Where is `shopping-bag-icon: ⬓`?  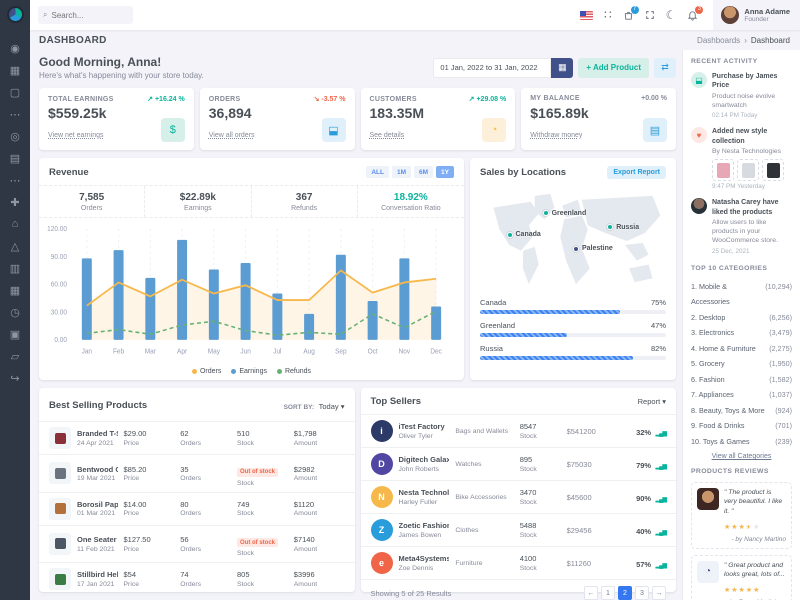
shopping-bag-icon: ⬓ is located at coordinates (333, 130).